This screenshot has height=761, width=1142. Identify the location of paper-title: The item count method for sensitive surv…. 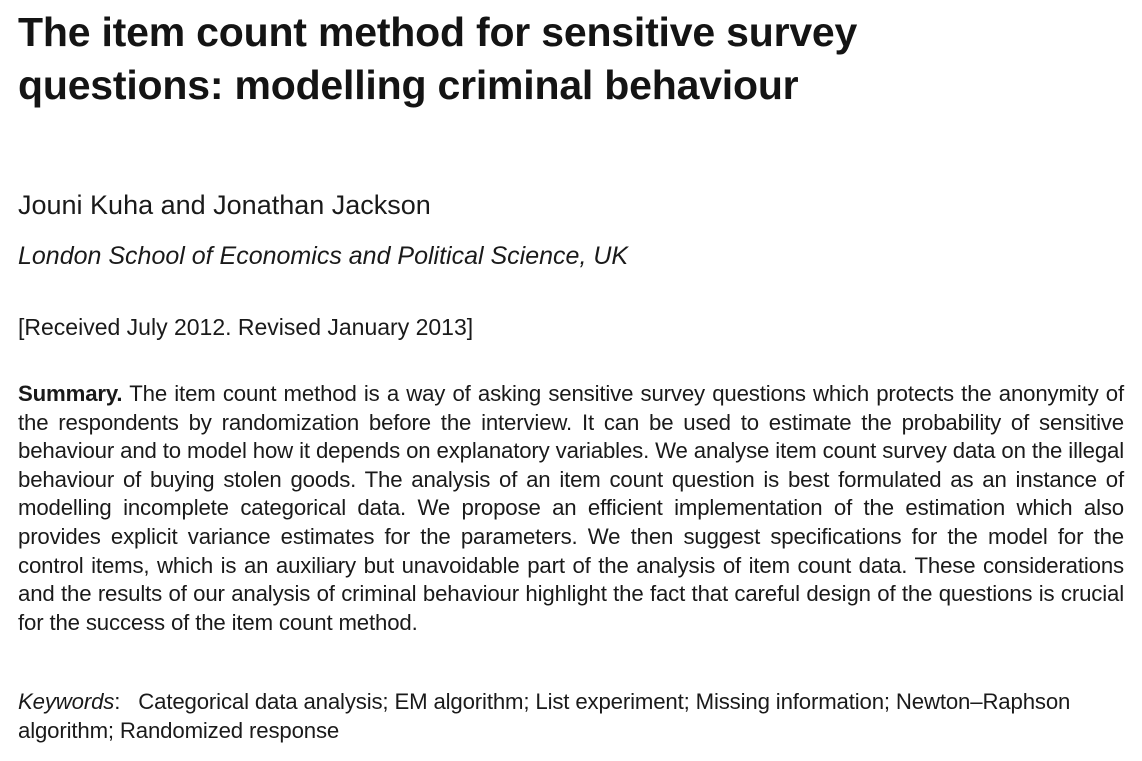
(438, 58).